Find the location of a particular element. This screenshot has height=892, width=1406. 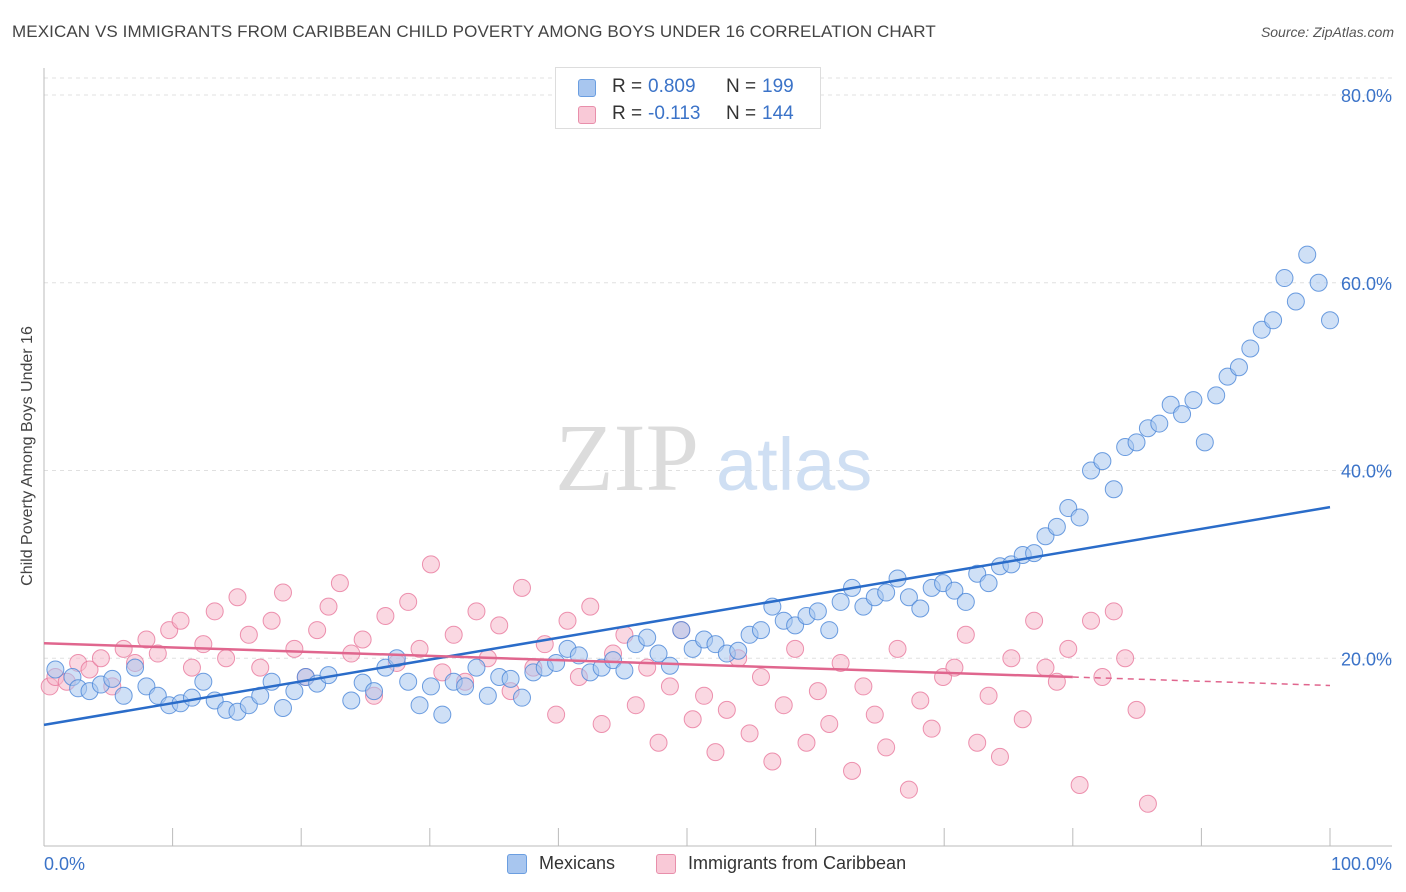

legend-label-mexicans: Mexicans is located at coordinates (577, 863).